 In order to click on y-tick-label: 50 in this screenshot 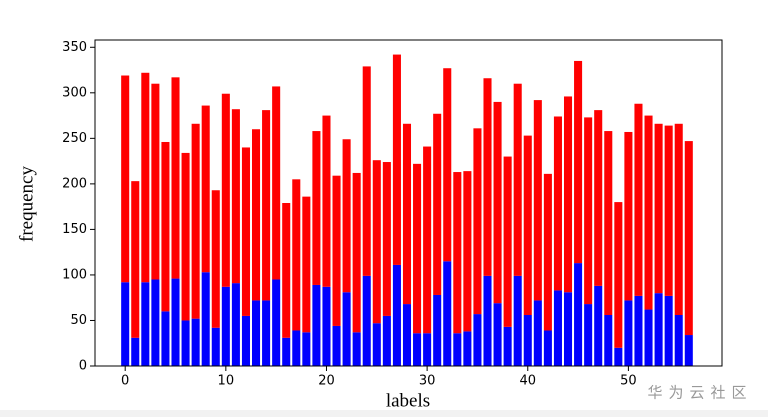, I will do `click(78, 320)`.